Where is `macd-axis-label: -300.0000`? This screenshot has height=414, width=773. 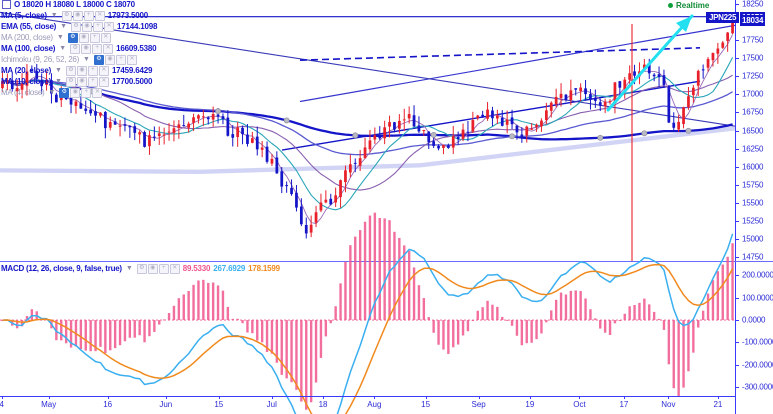
macd-axis-label: -300.0000 is located at coordinates (757, 387).